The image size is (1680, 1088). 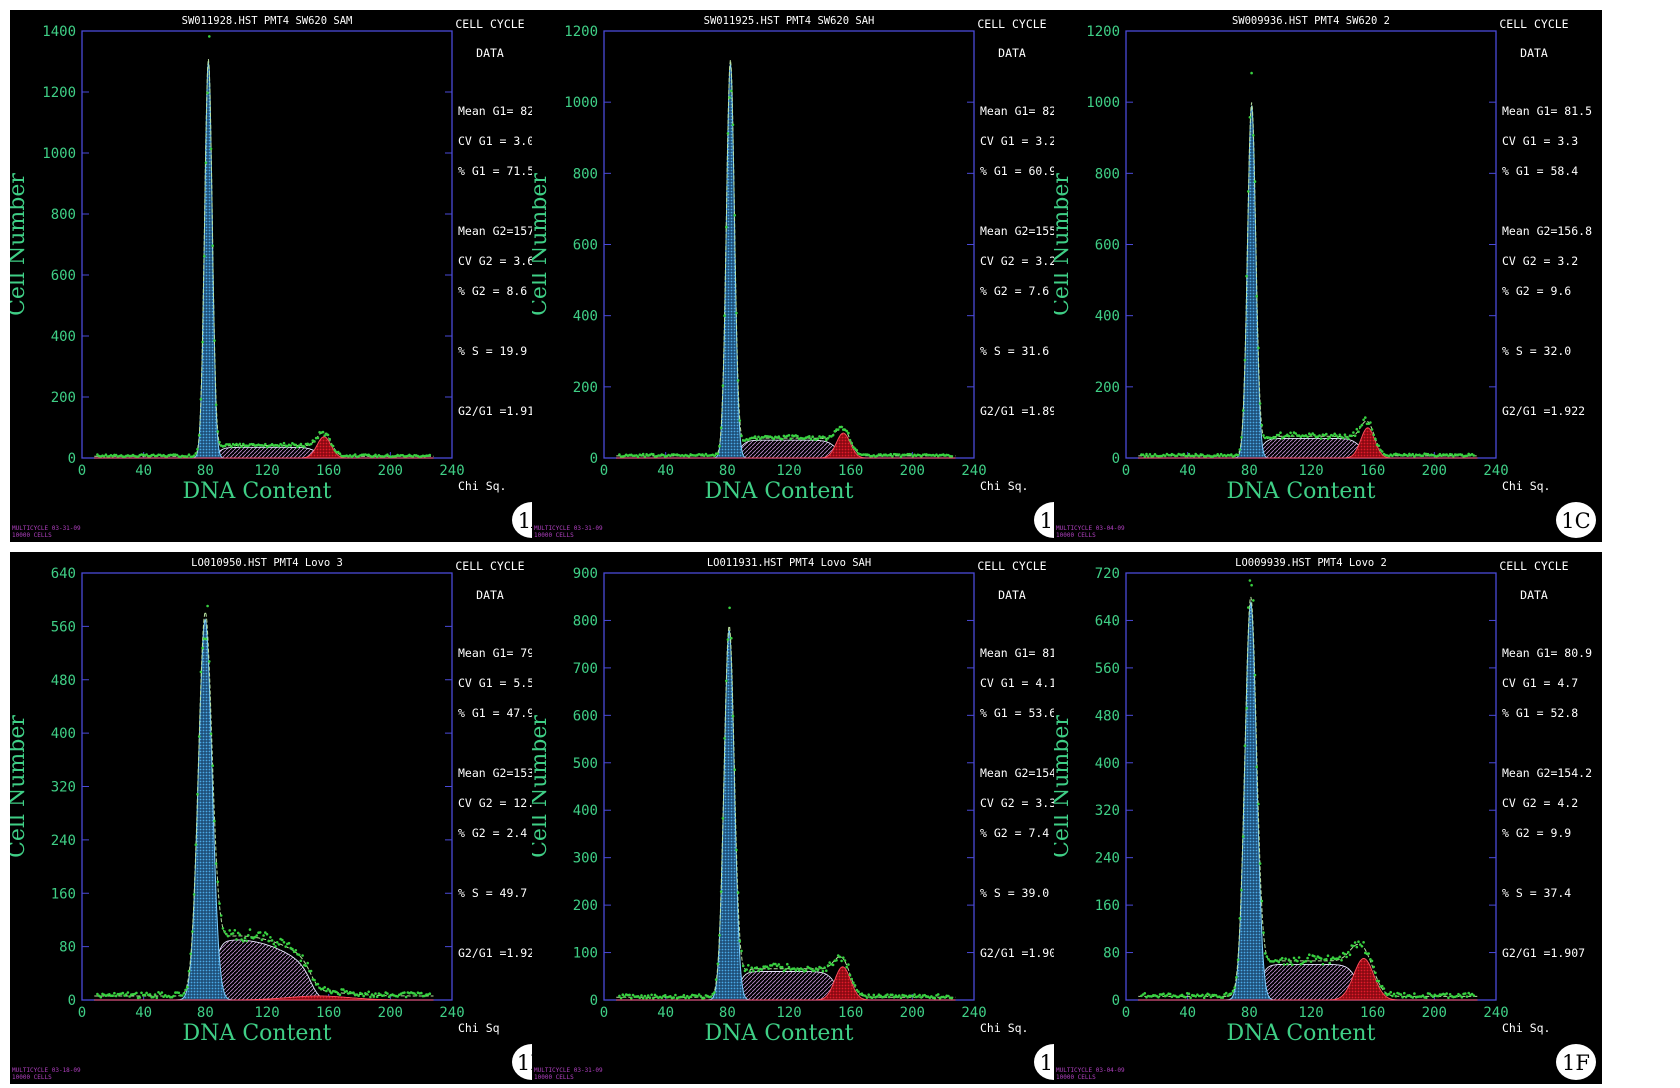 What do you see at coordinates (1107, 859) in the screenshot?
I see `y-tick-label: 240` at bounding box center [1107, 859].